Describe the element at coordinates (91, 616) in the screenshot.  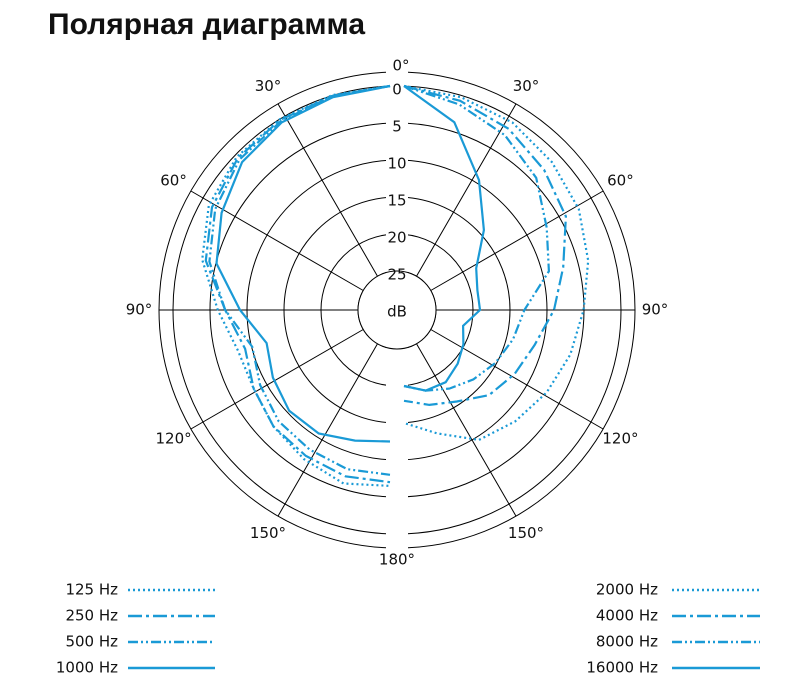
I see `legend-label: 250 Hz` at that location.